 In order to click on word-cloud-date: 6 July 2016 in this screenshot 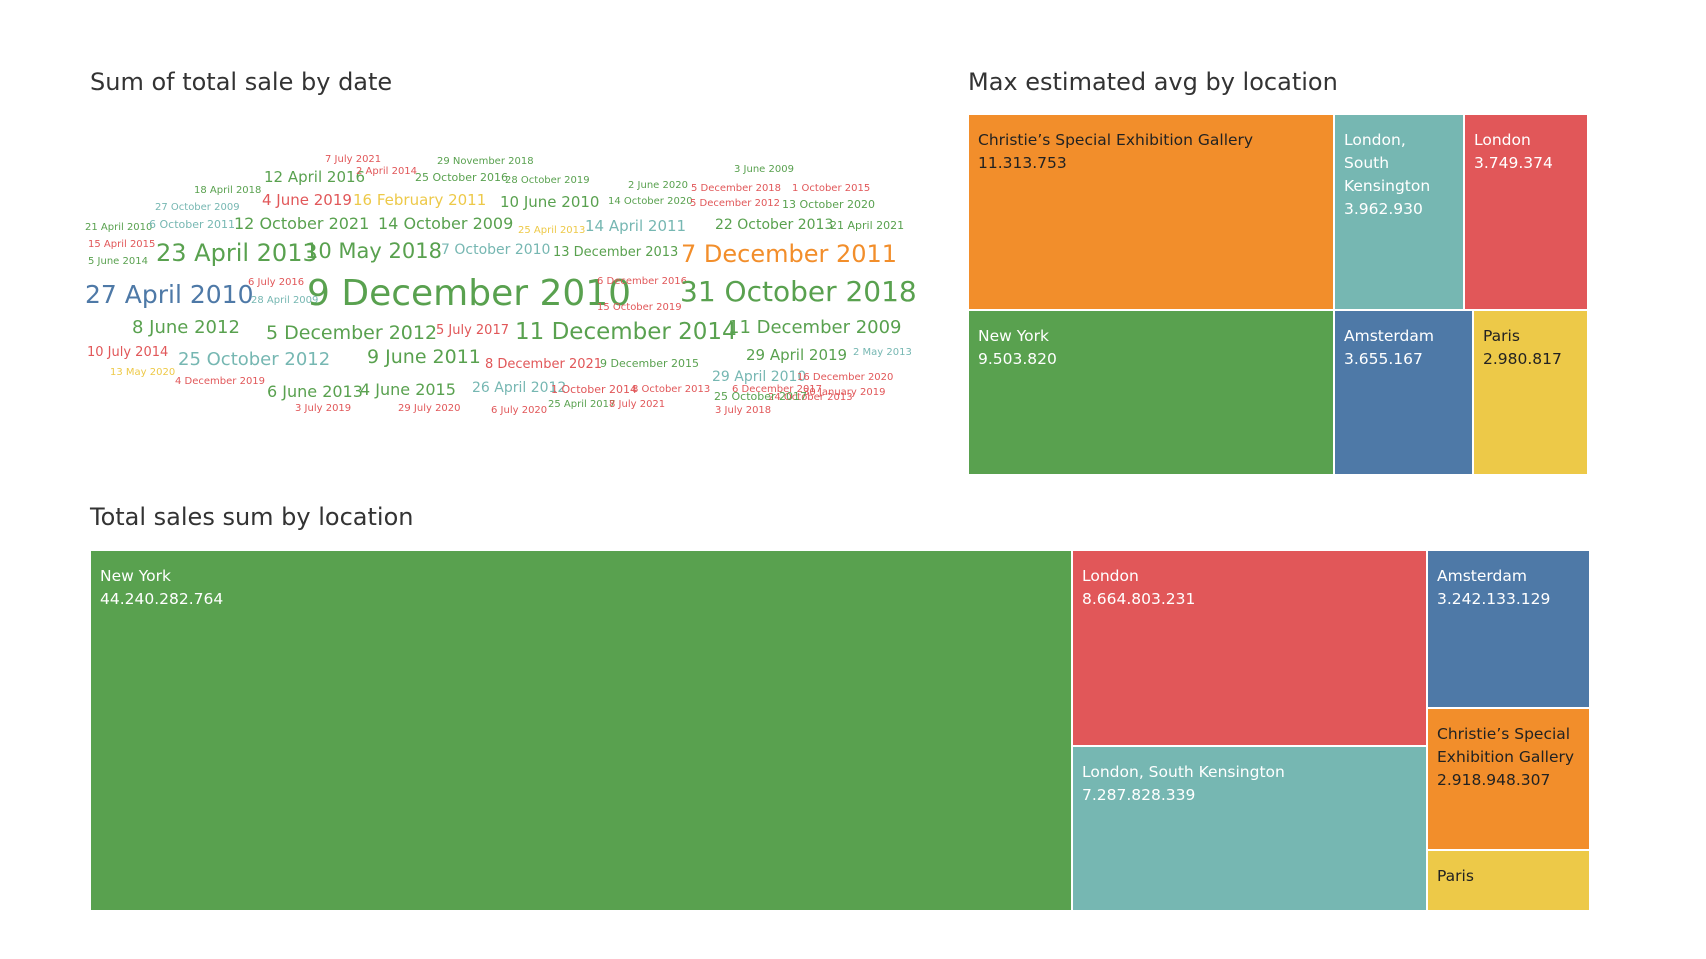, I will do `click(276, 282)`.